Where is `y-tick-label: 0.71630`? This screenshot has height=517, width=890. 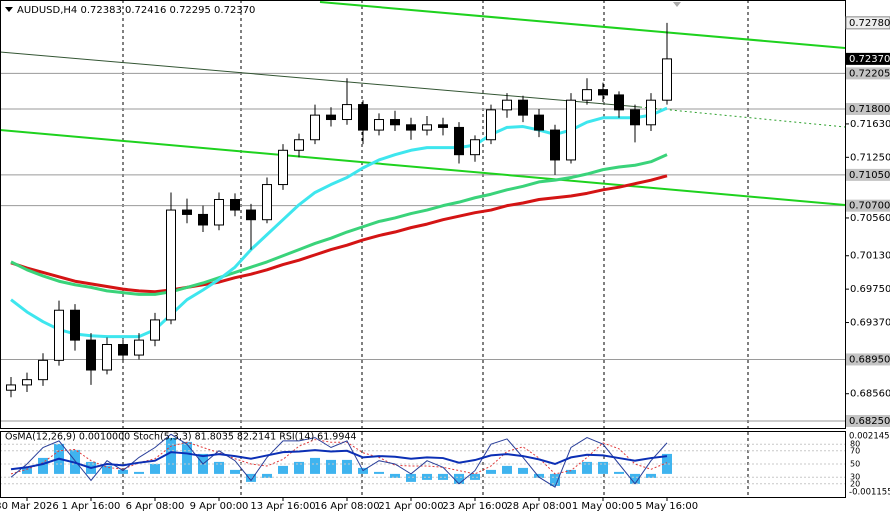 y-tick-label: 0.71630 is located at coordinates (870, 124).